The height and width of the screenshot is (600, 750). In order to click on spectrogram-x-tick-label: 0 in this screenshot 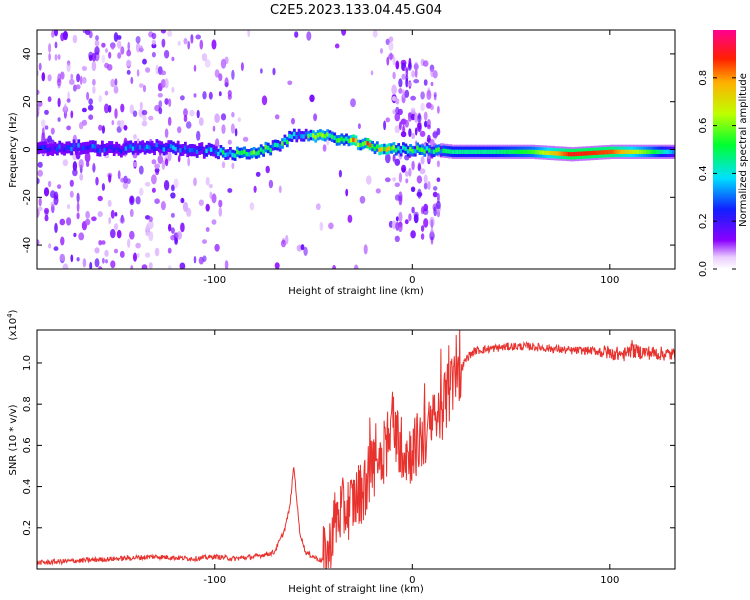, I will do `click(412, 280)`.